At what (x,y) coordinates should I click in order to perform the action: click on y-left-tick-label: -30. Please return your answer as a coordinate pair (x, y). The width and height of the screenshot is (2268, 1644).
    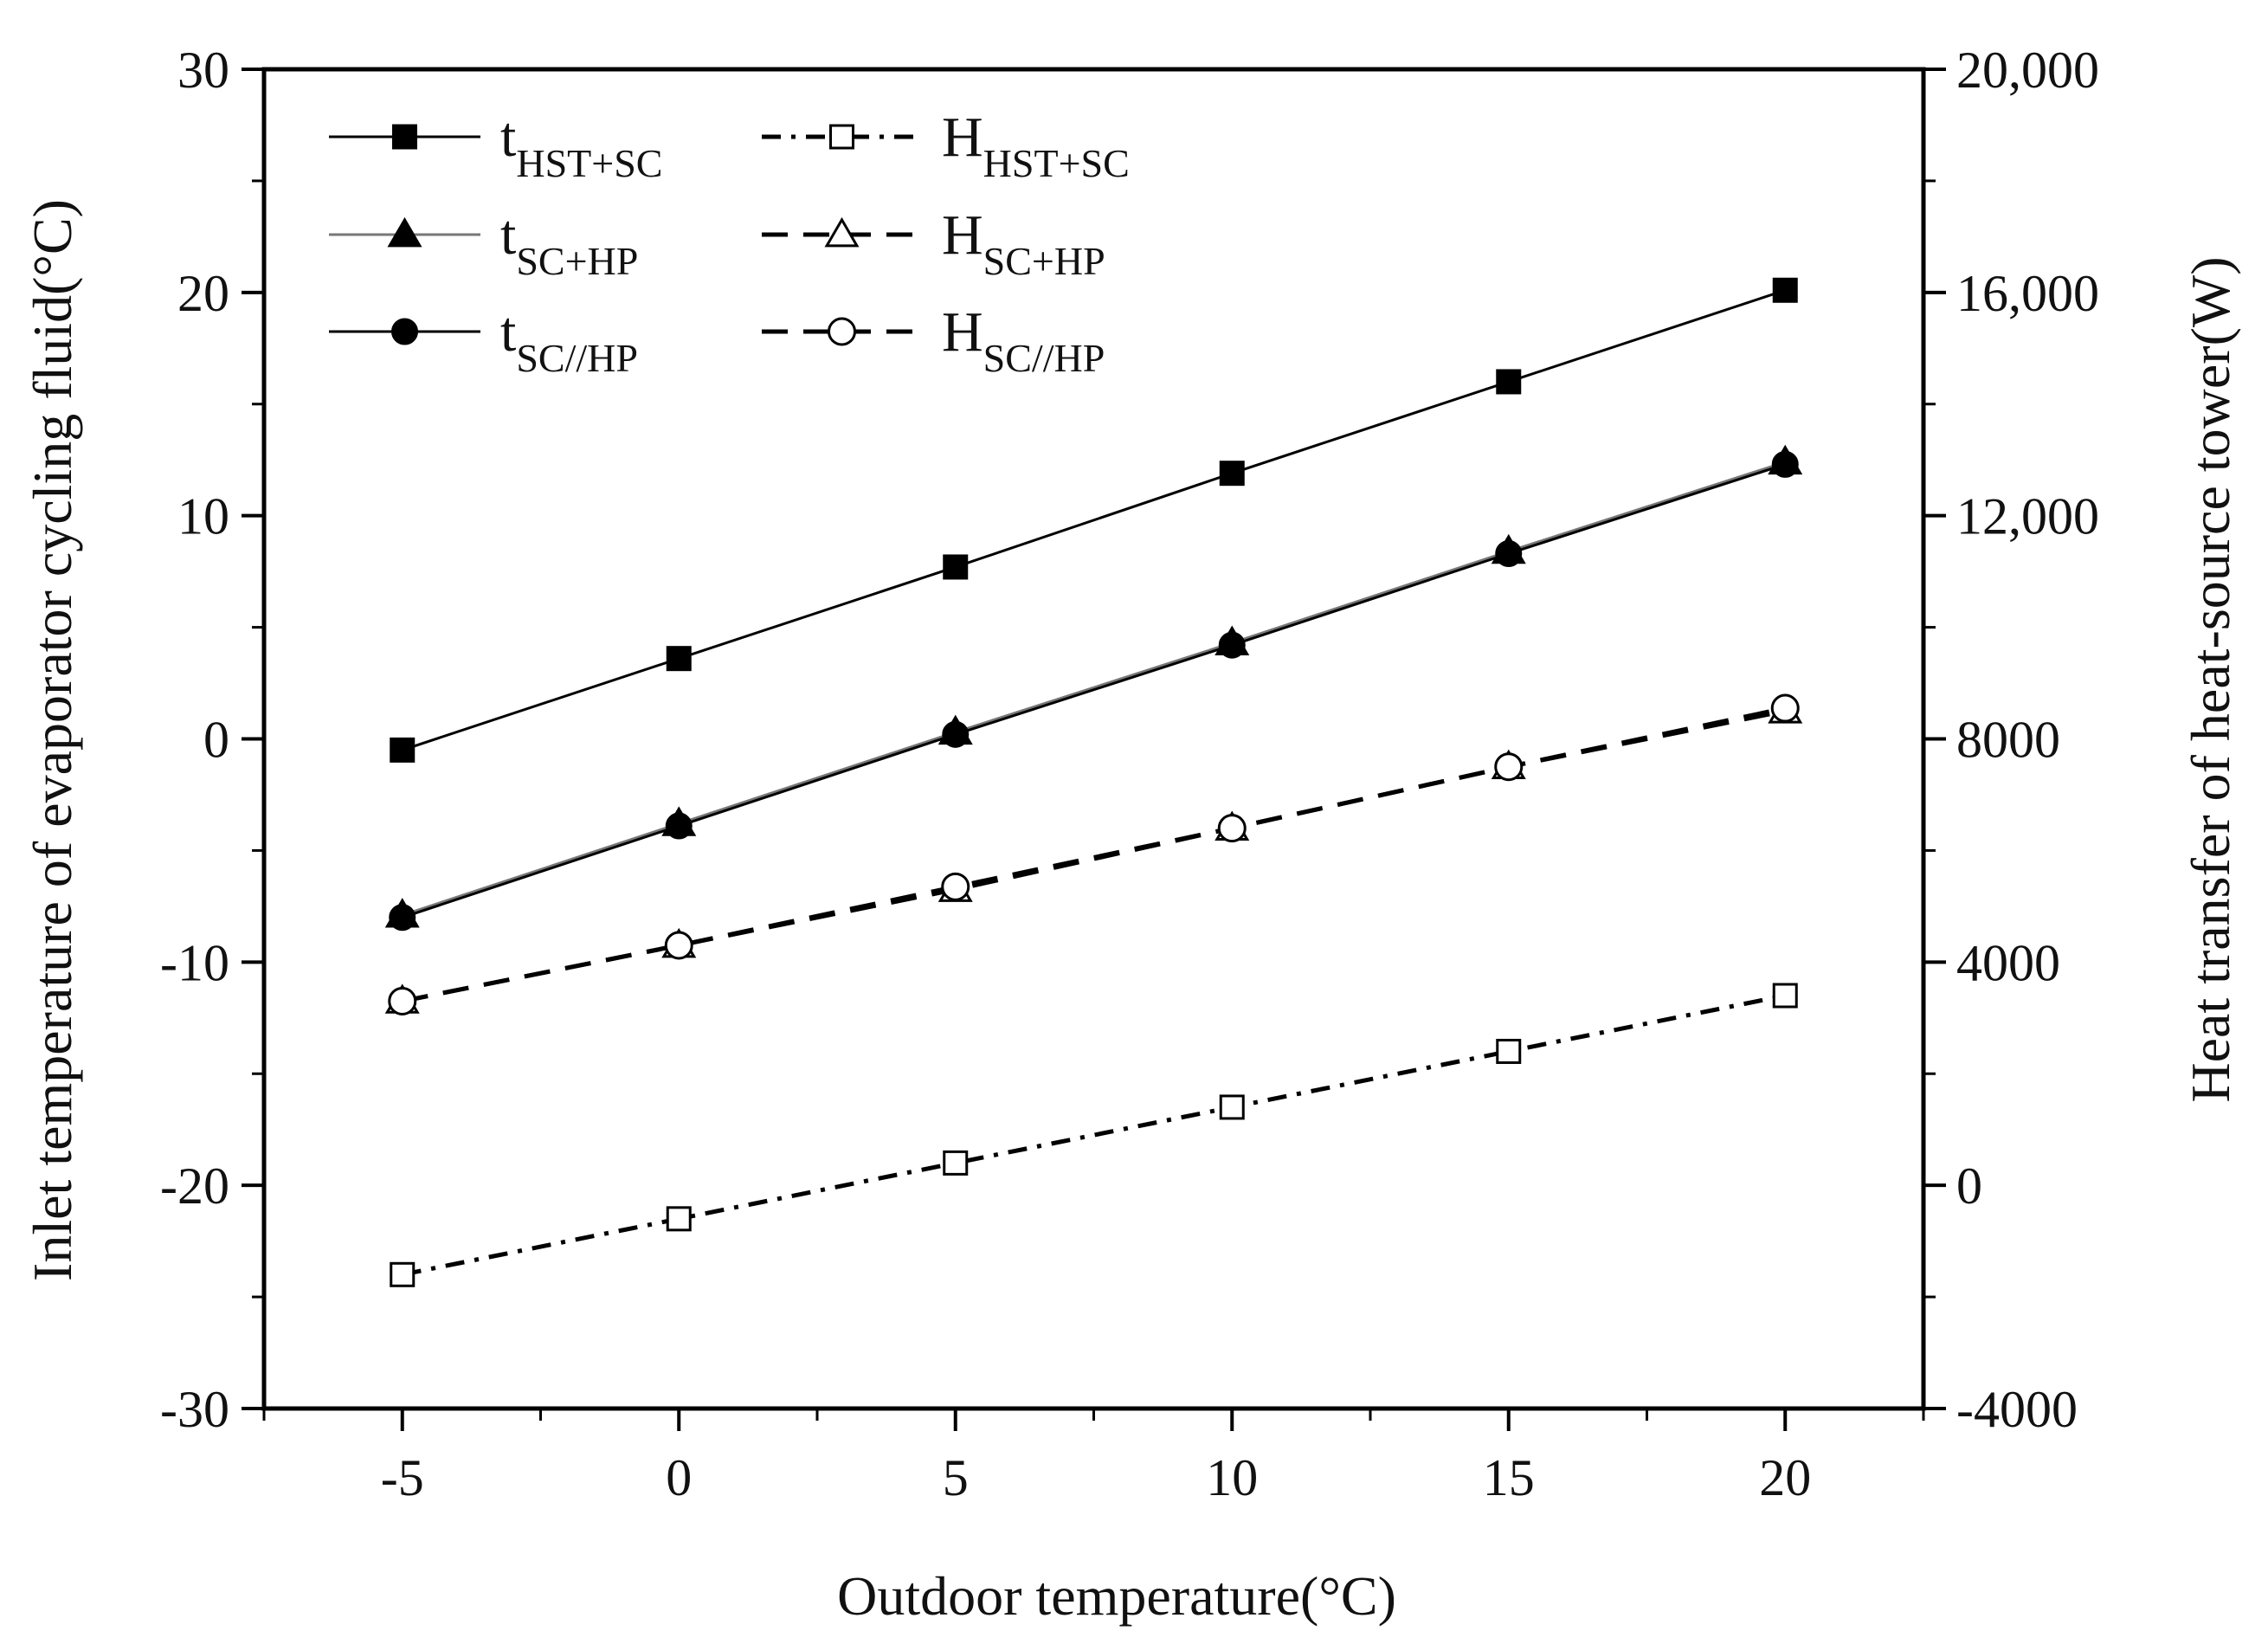
    Looking at the image, I should click on (194, 1410).